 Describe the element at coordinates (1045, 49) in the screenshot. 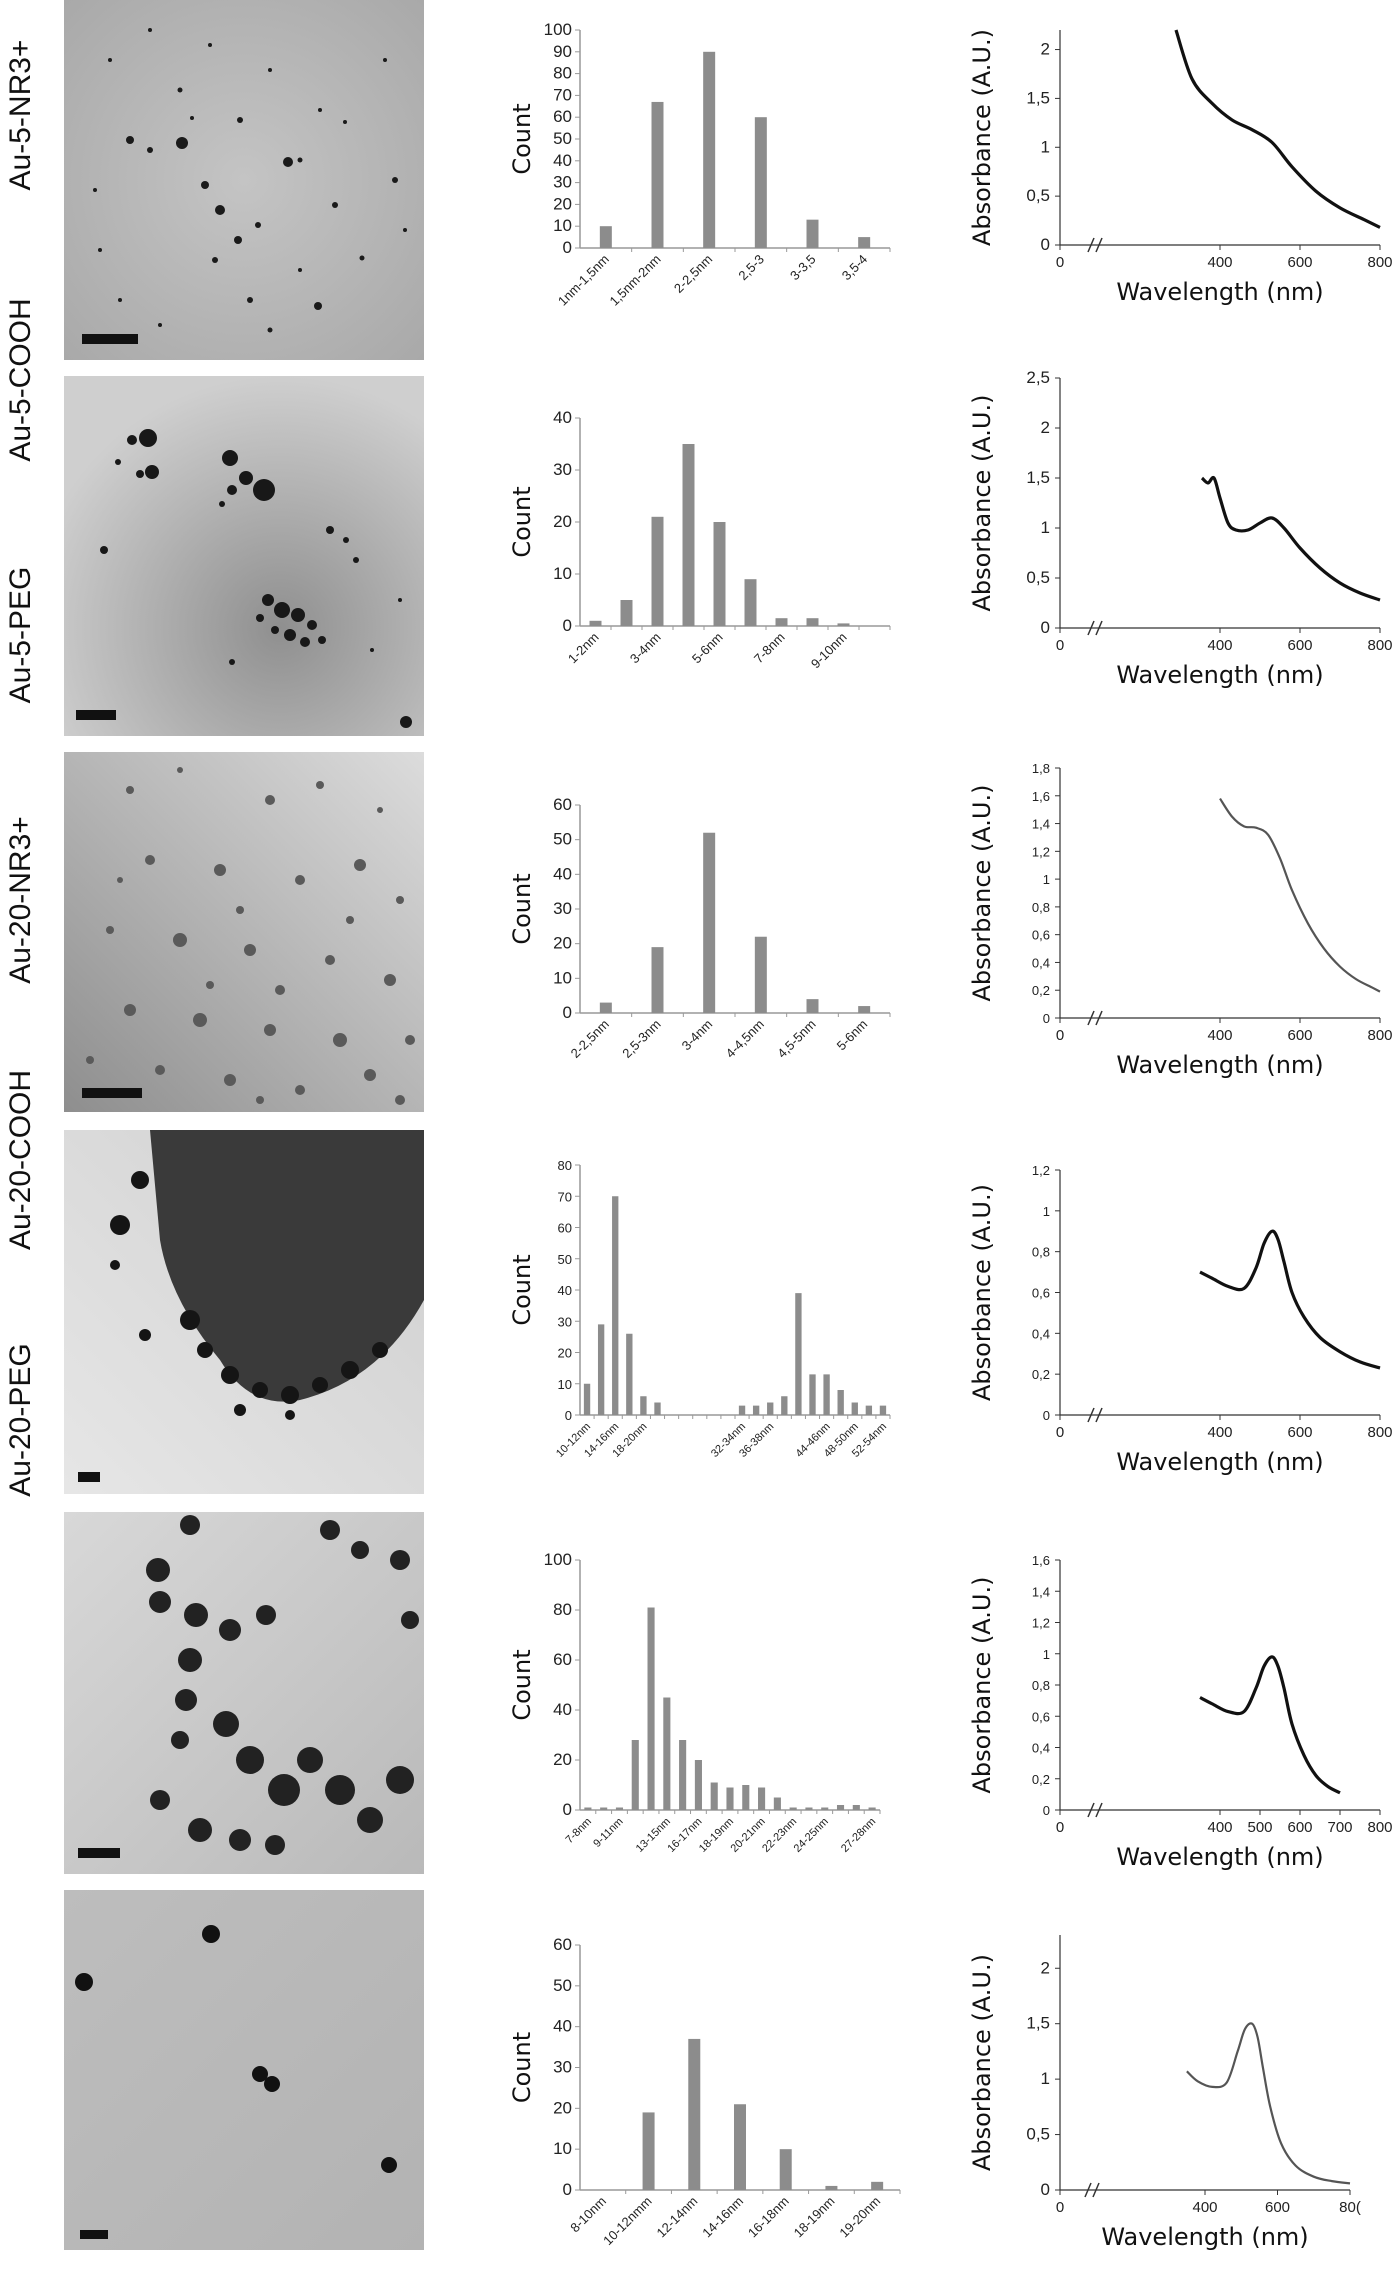

I see `spectrum-ytick-label: 2` at that location.